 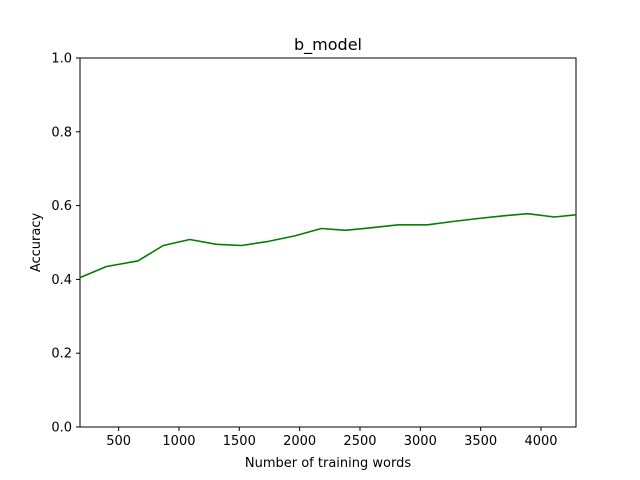 I want to click on series-layer, so click(x=328, y=245).